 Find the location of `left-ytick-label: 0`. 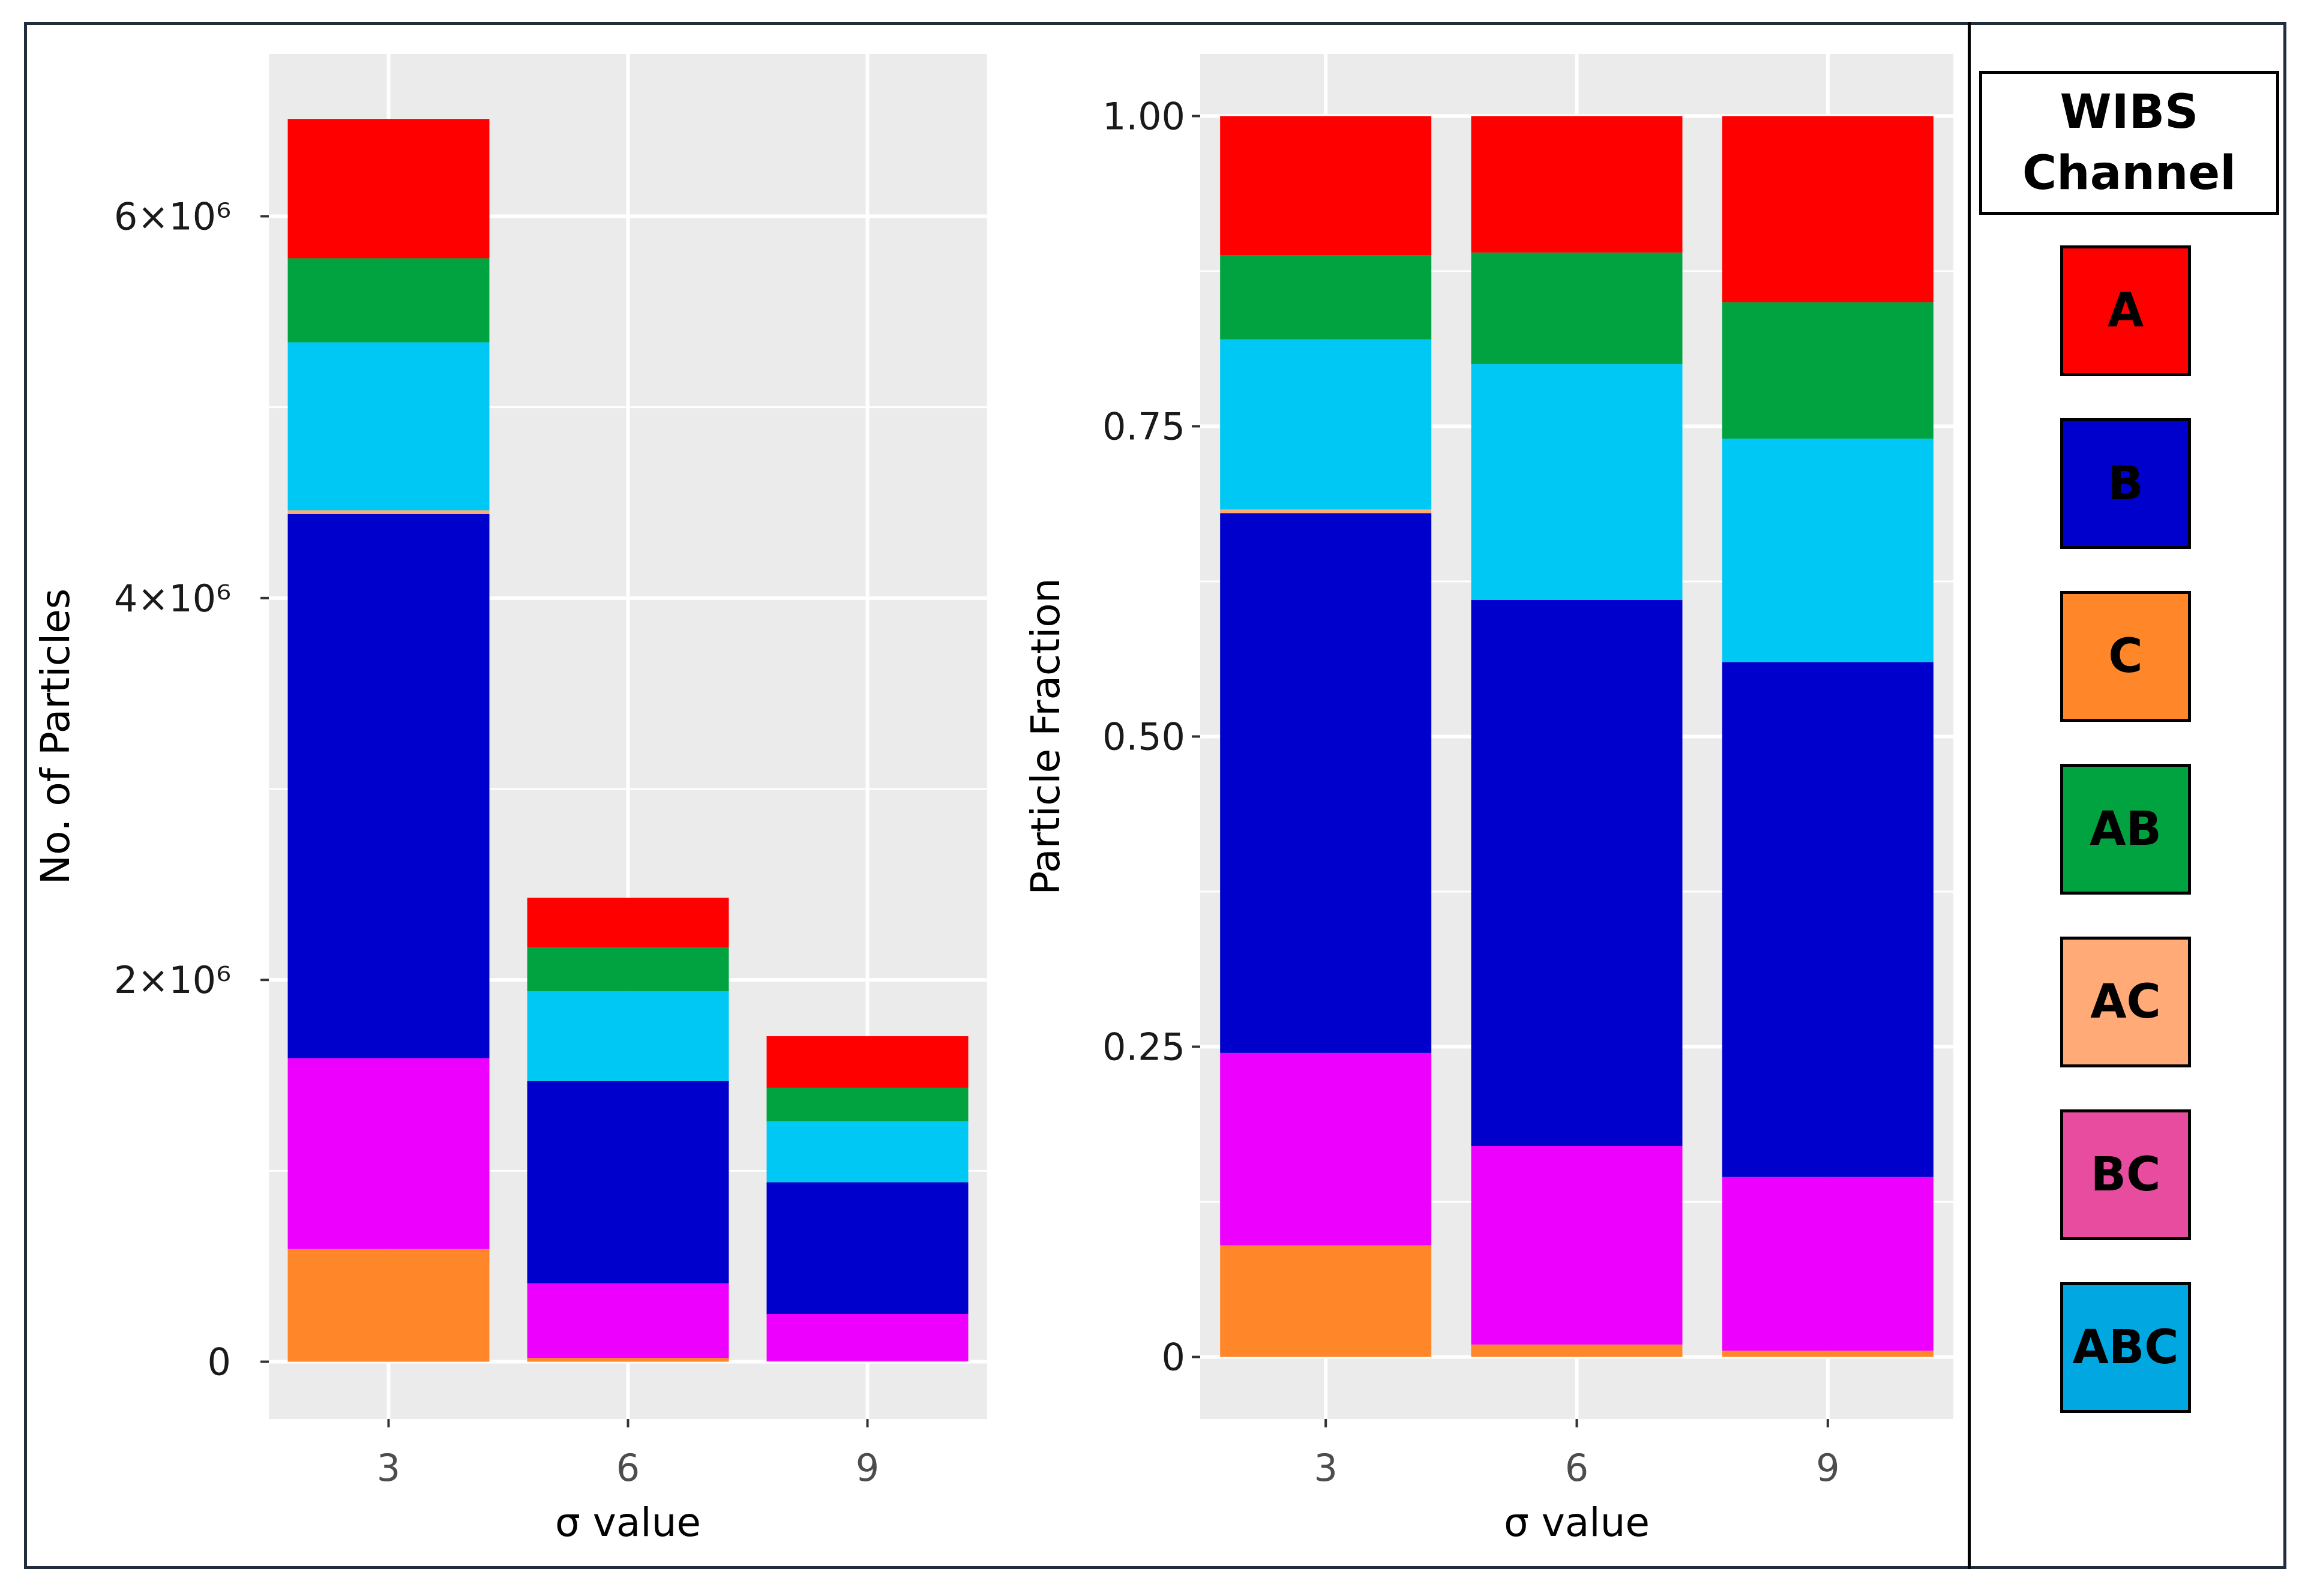

left-ytick-label: 0 is located at coordinates (219, 1362).